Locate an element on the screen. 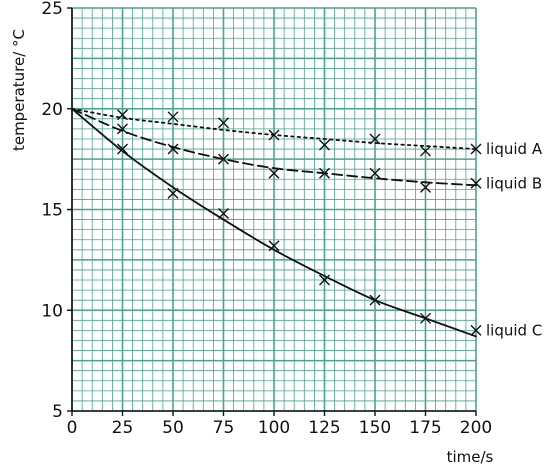 The image size is (550, 470). y-tick-label: 15 is located at coordinates (52, 211).